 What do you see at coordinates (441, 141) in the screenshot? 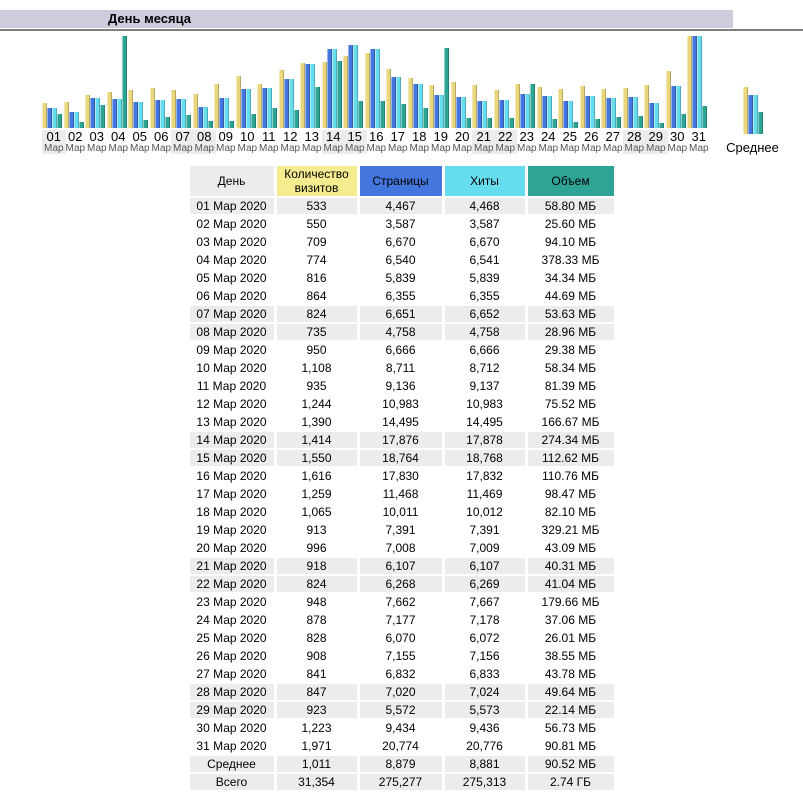
I see `chart-day-label: 19 Мар` at bounding box center [441, 141].